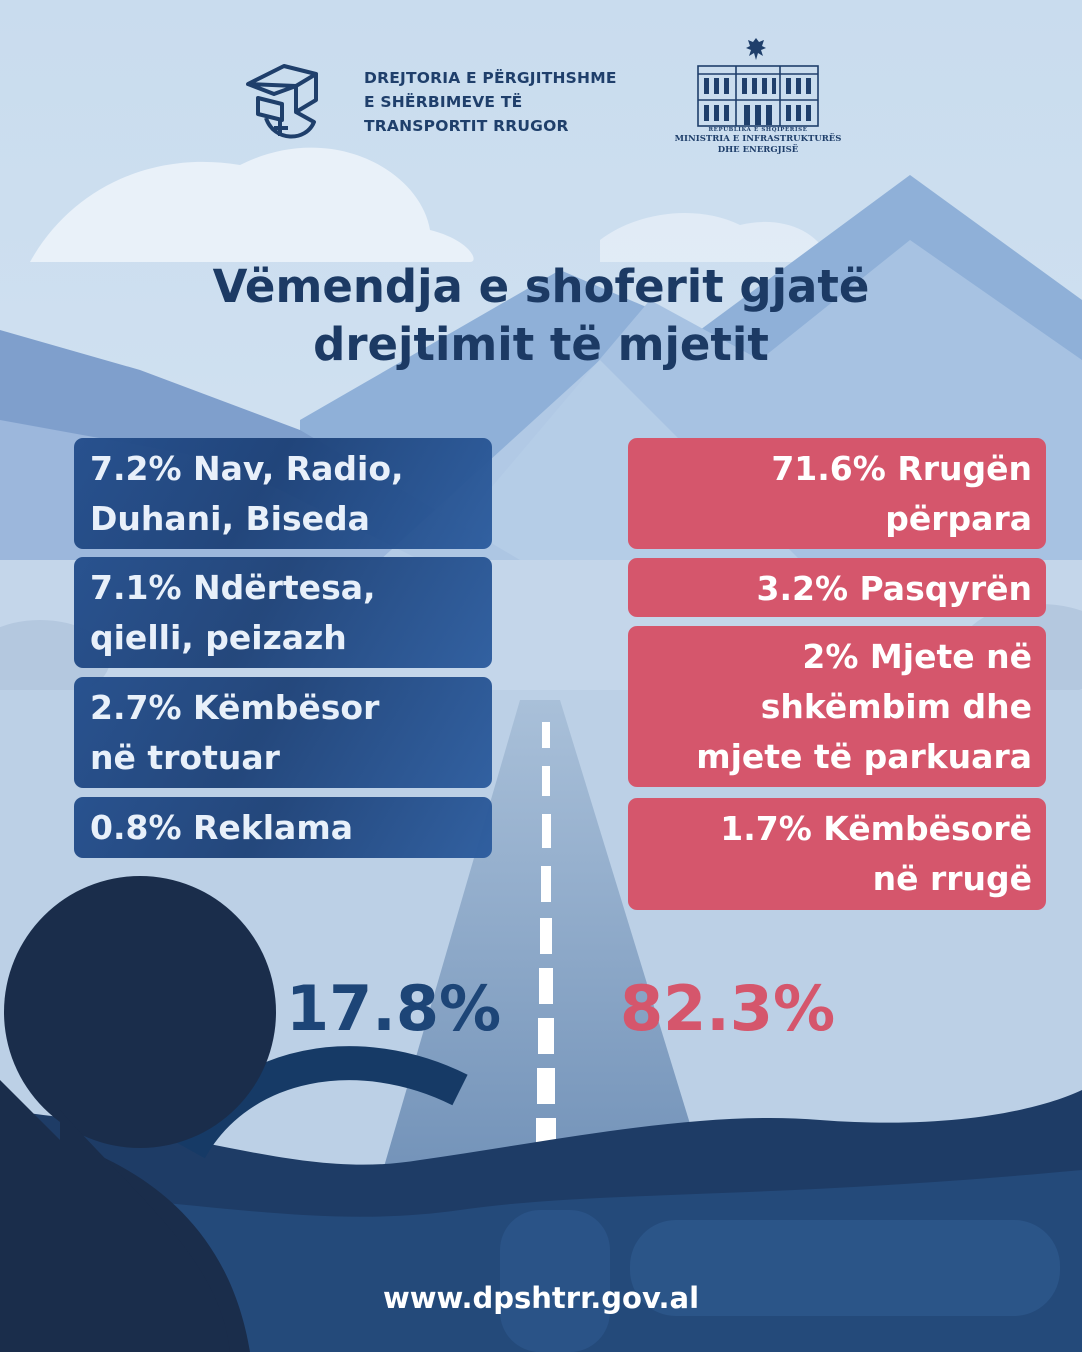  Describe the element at coordinates (837, 493) in the screenshot. I see `road-focus-box: 71.6% Rrugën përpara` at that location.